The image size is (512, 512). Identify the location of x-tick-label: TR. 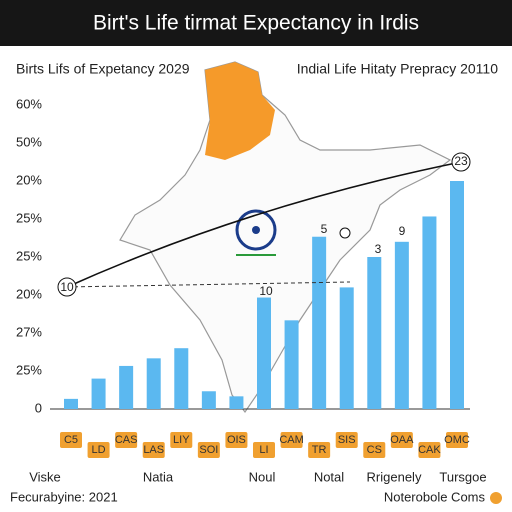
(319, 450).